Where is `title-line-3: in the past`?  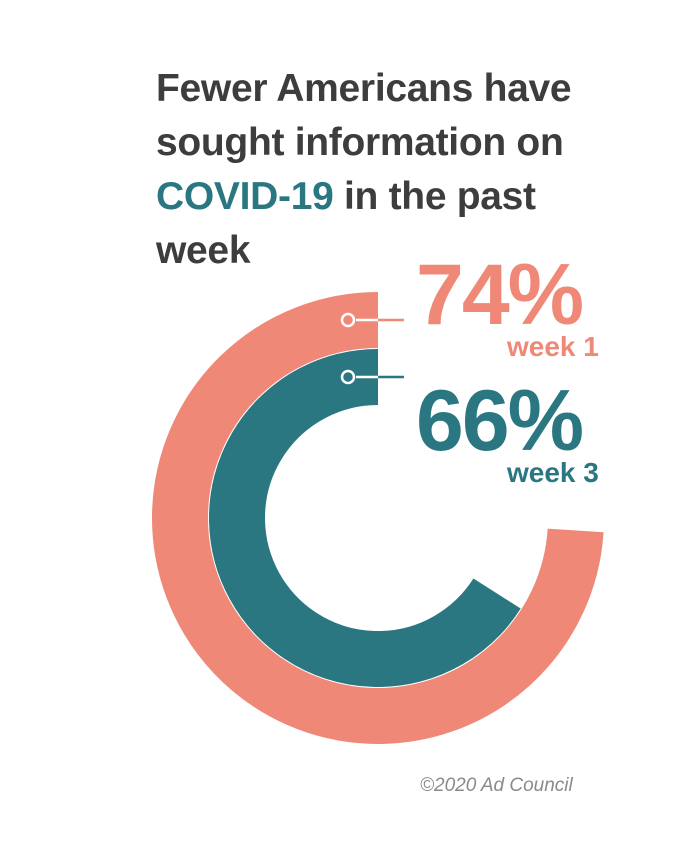 title-line-3: in the past is located at coordinates (434, 196).